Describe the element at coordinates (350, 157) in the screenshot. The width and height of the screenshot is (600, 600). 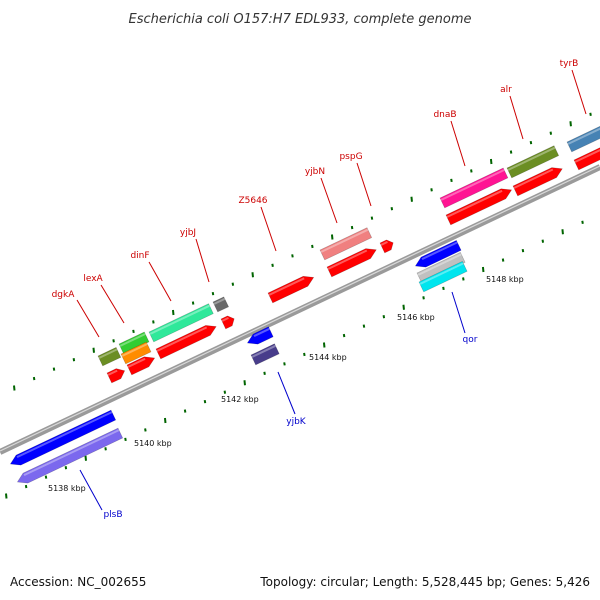
I see `gene-label-pspG: pspG` at that location.